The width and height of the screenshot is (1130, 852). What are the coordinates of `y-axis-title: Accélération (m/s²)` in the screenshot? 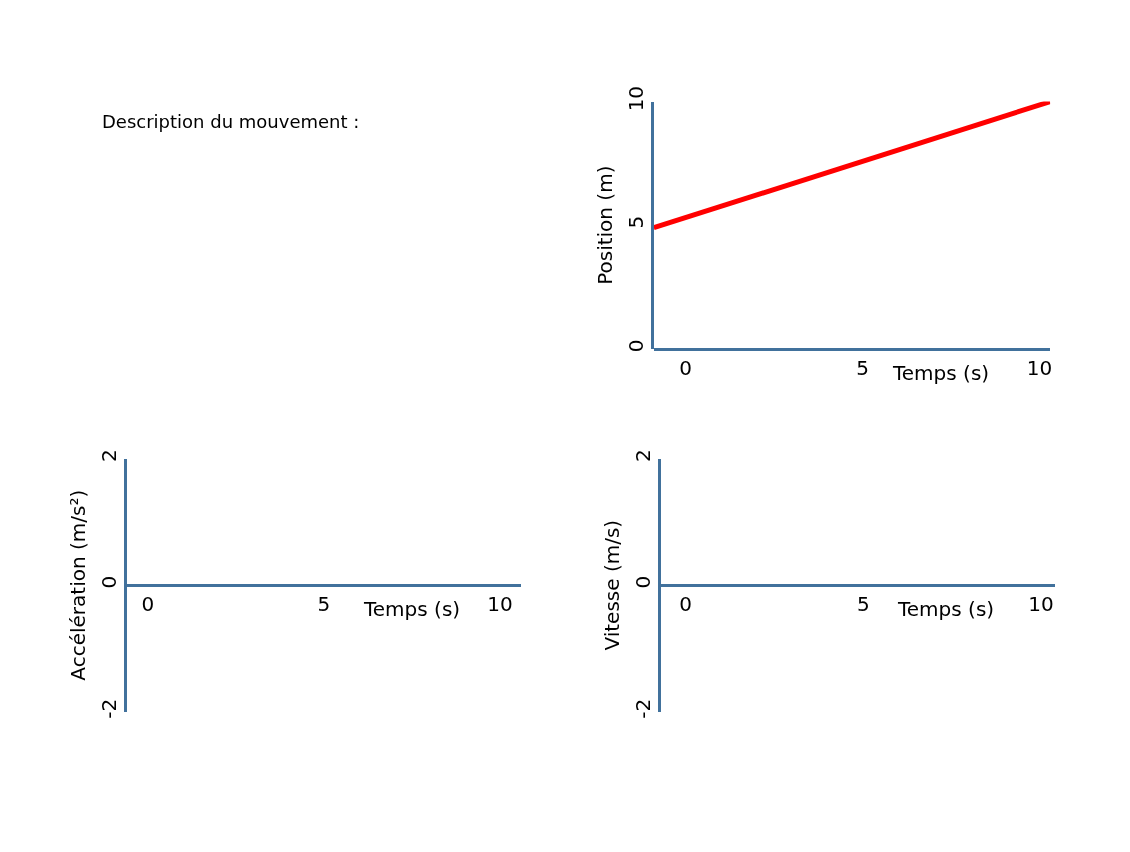 It's located at (78, 585).